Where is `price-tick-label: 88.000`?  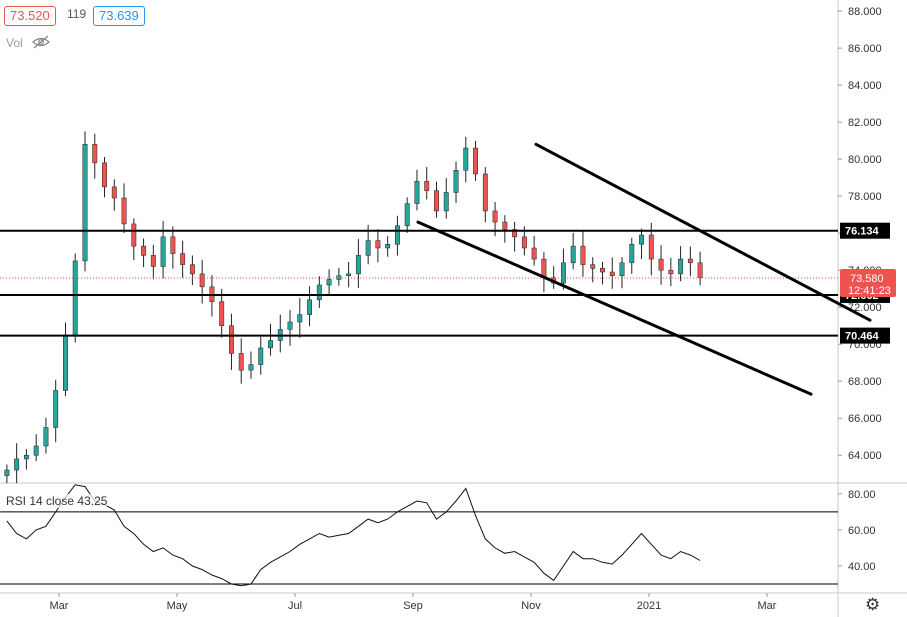
price-tick-label: 88.000 is located at coordinates (865, 12).